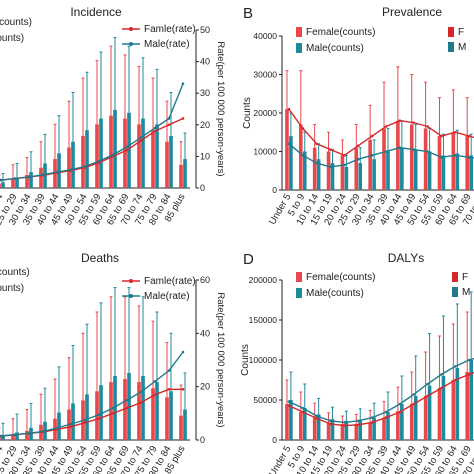 Image resolution: width=474 pixels, height=474 pixels. I want to click on legend-label: Famle(rate), so click(170, 29).